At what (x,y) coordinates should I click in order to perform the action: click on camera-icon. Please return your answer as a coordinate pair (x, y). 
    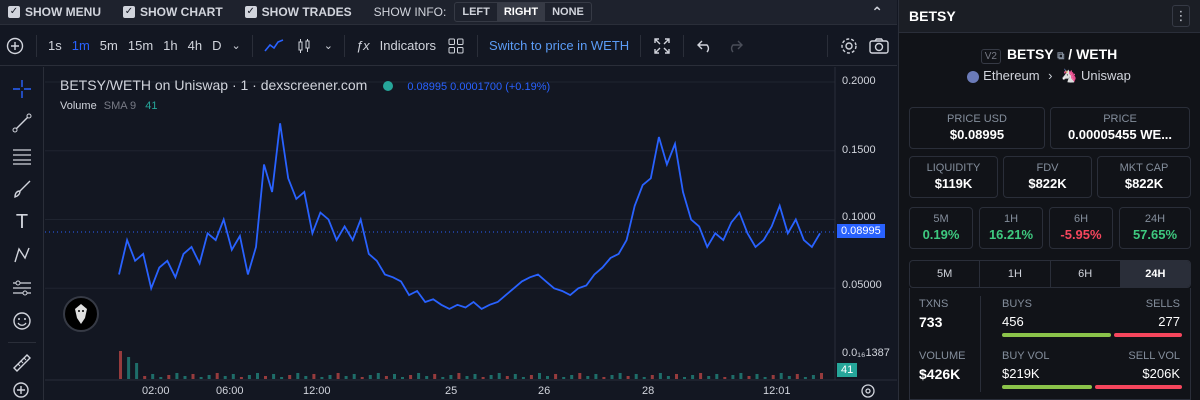
    Looking at the image, I should click on (879, 46).